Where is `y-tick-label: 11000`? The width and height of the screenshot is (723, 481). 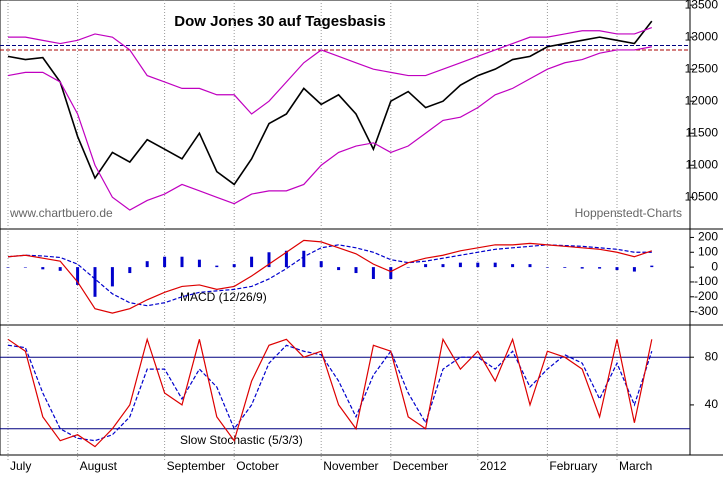 y-tick-label: 11000 is located at coordinates (702, 164).